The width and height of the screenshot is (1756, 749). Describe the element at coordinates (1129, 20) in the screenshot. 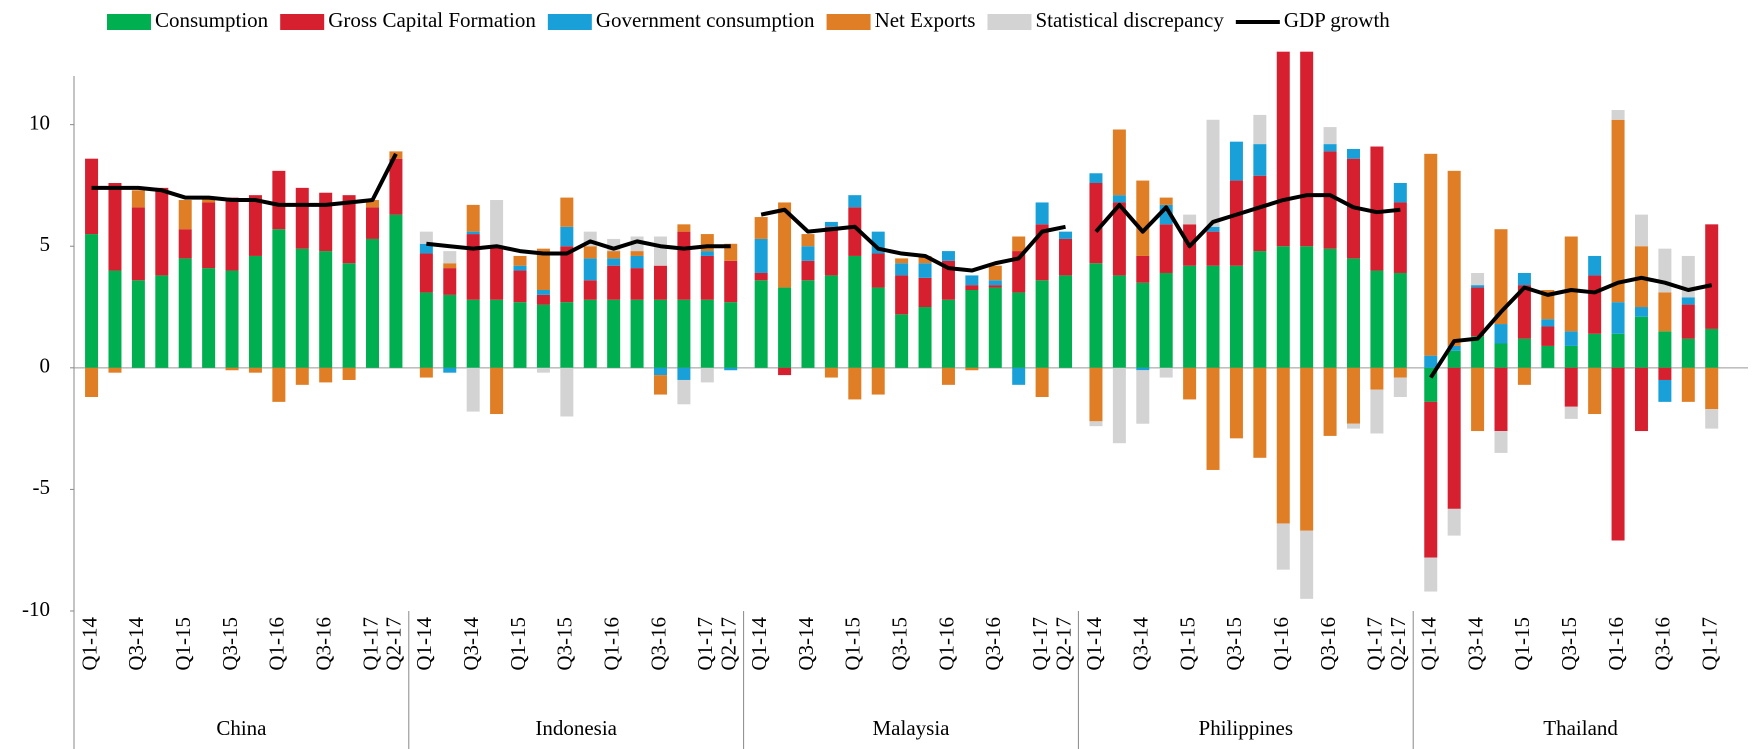

I see `legend-label: Statistical discrepancy` at that location.